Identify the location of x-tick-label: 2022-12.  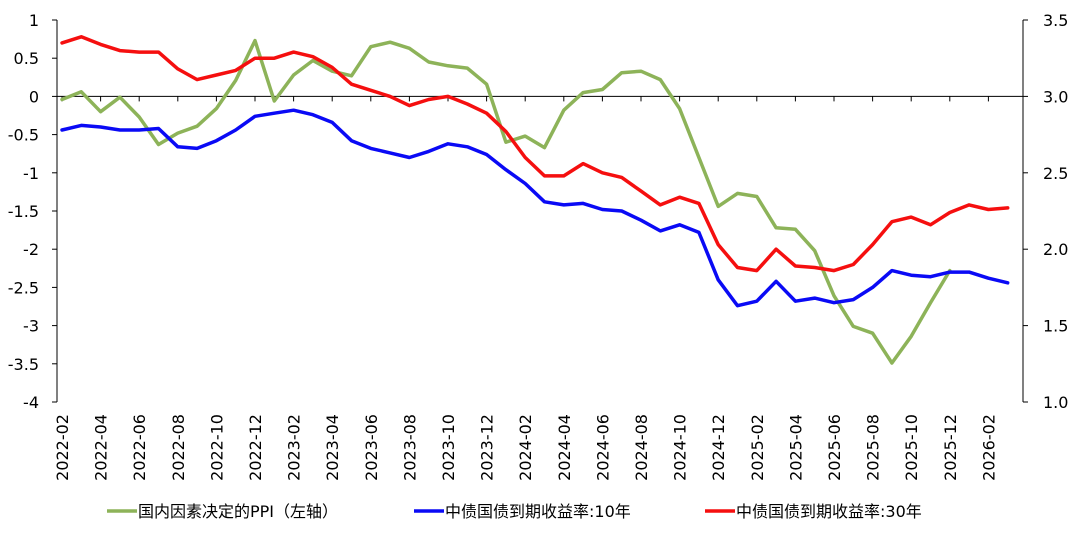
(255, 447).